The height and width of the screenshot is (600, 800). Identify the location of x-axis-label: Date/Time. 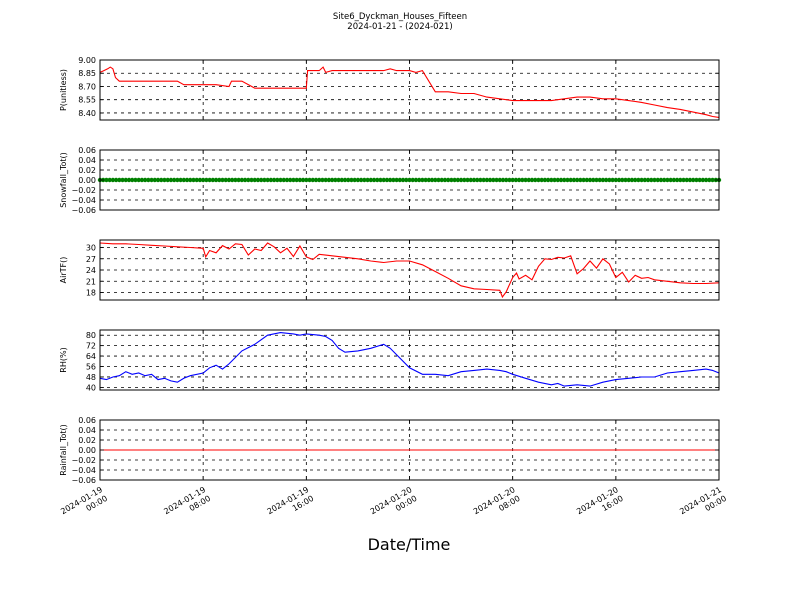
(409, 544).